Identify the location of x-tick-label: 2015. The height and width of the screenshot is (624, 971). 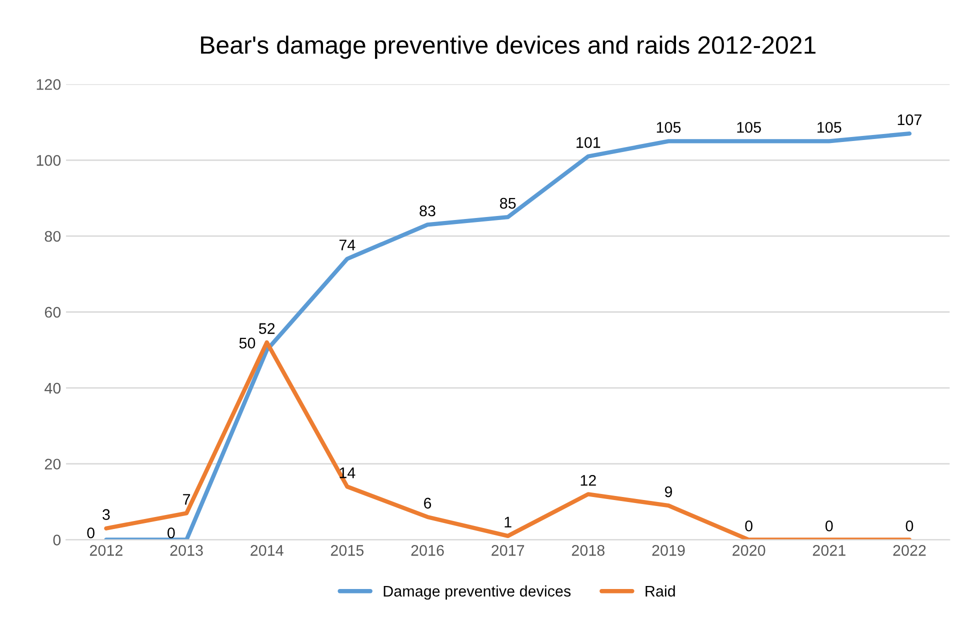
(347, 550).